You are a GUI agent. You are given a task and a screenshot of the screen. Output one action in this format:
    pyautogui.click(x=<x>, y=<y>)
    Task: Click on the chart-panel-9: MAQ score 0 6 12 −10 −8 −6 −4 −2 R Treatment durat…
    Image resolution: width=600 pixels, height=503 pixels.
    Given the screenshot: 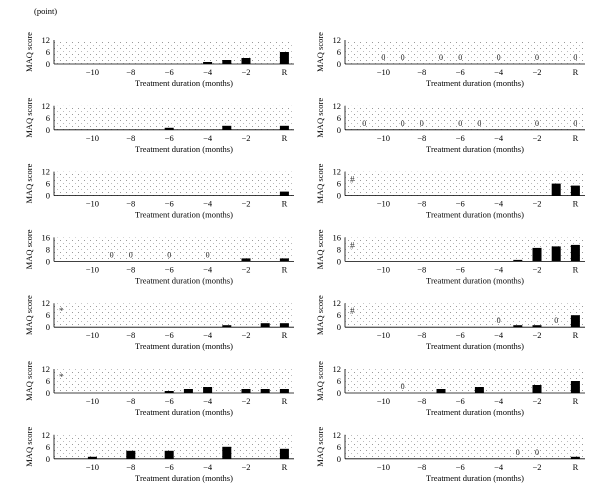 What is the action you would take?
    pyautogui.click(x=159, y=323)
    